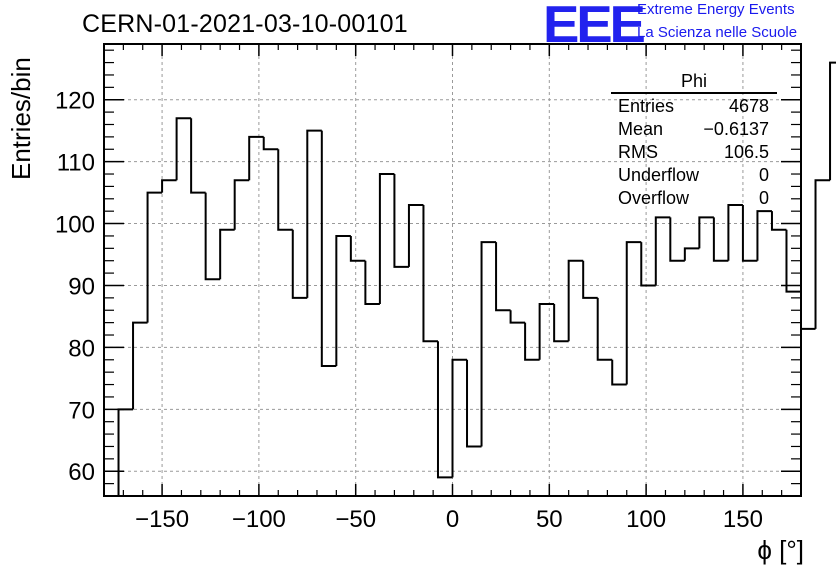 This screenshot has width=836, height=572. Describe the element at coordinates (646, 106) in the screenshot. I see `stats-label: Entries` at that location.